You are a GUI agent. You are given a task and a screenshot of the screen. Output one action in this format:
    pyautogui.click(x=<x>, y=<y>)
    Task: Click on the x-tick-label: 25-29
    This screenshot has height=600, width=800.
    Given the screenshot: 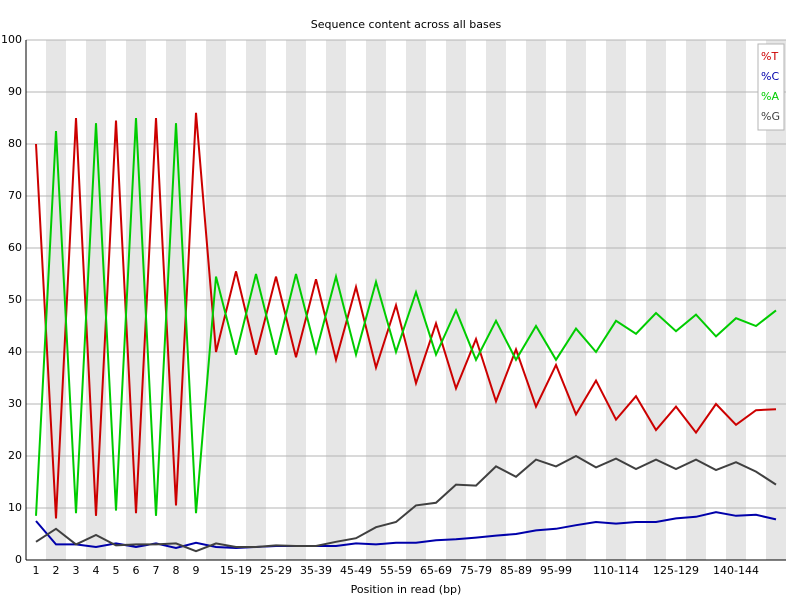 What is the action you would take?
    pyautogui.click(x=276, y=570)
    